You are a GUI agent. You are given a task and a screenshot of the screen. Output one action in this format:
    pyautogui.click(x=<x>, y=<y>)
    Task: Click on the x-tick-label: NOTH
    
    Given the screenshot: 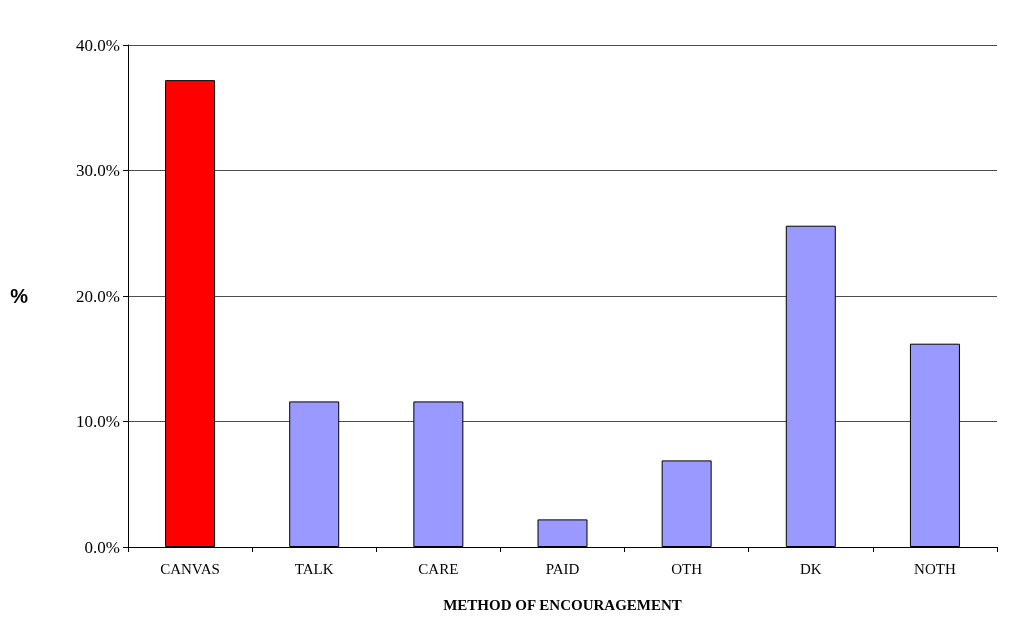 What is the action you would take?
    pyautogui.click(x=935, y=568)
    